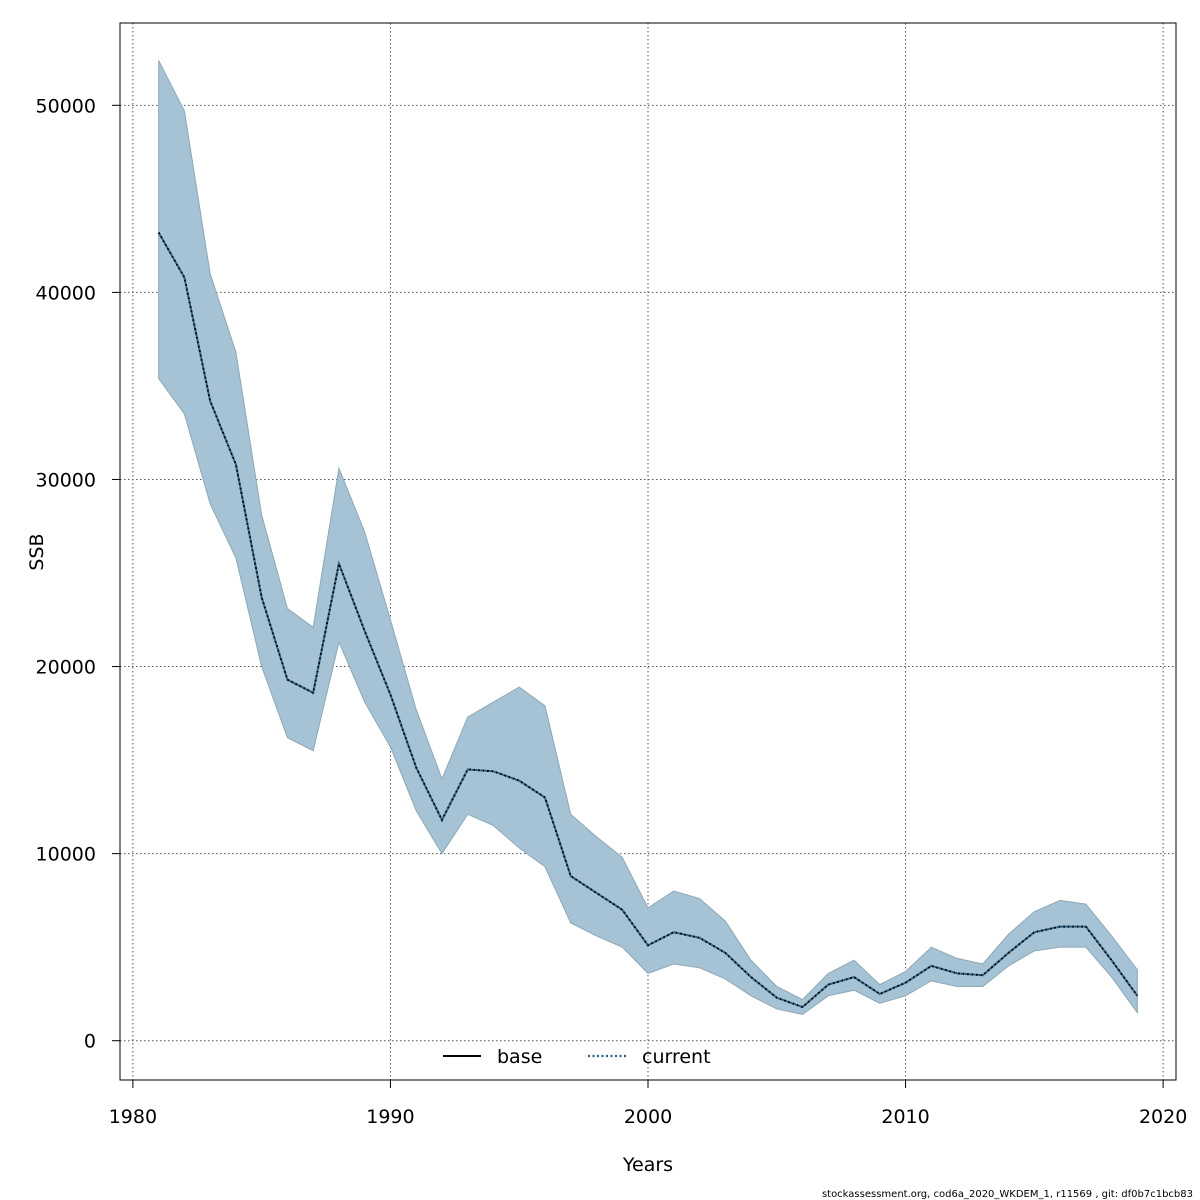 This screenshot has width=1200, height=1200. I want to click on y-tick-label: 10000, so click(66, 855).